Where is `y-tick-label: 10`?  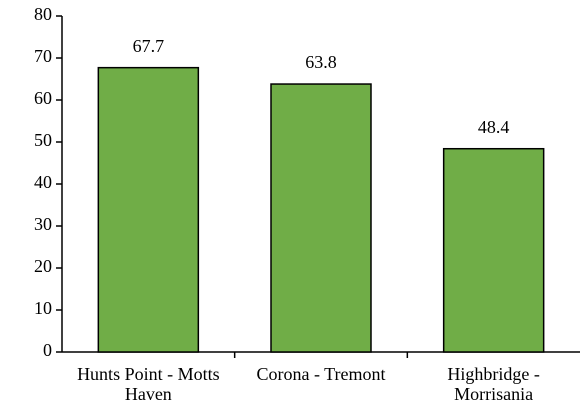
y-tick-label: 10 is located at coordinates (43, 308).